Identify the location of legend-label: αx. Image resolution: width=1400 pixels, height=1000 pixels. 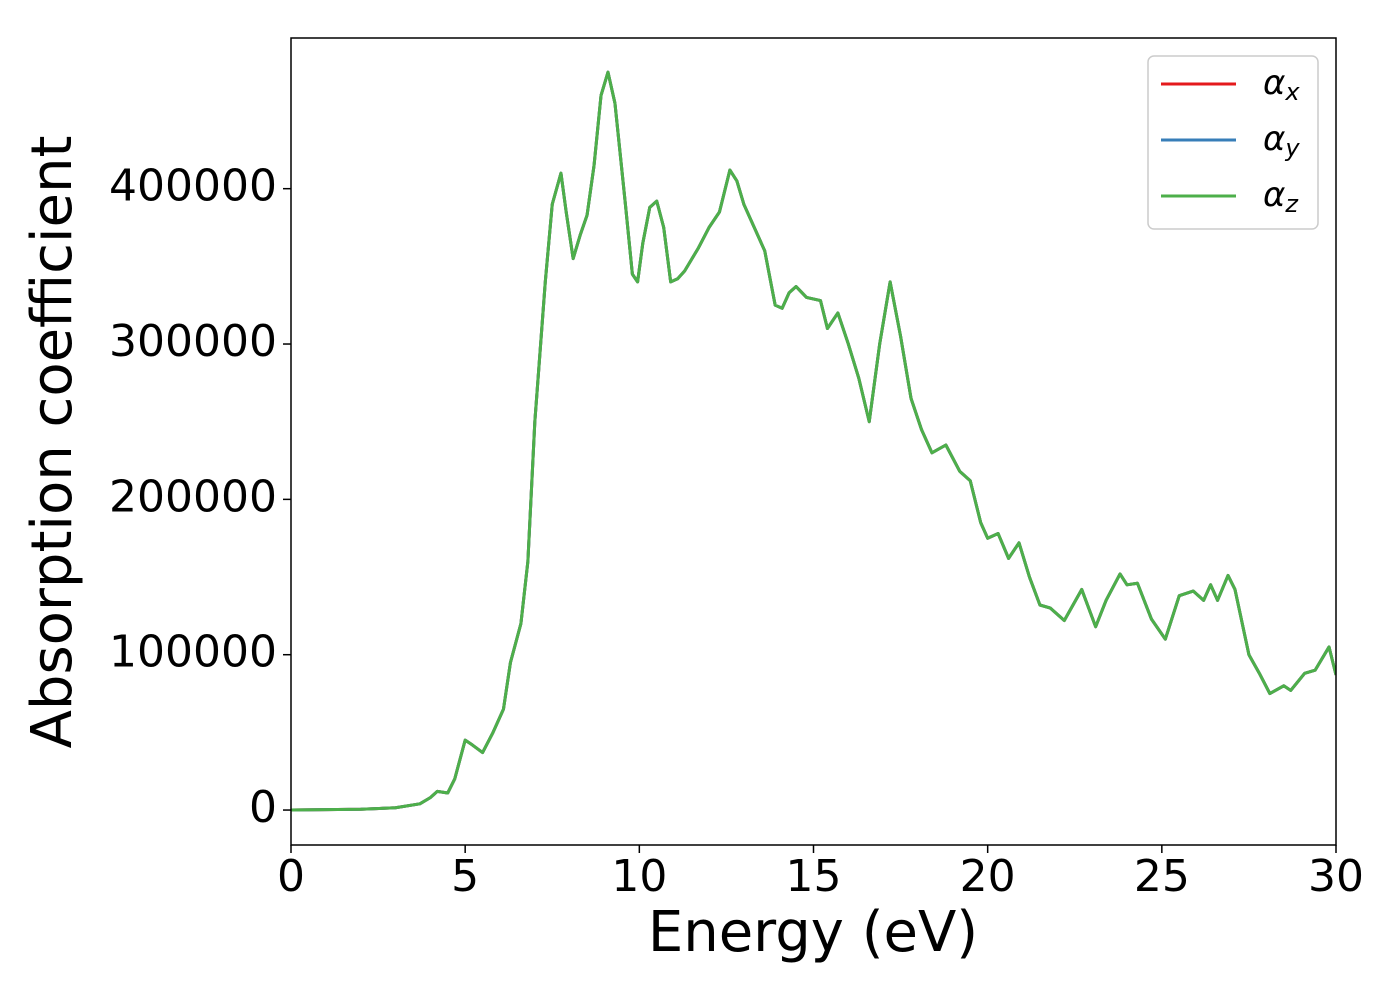
(1281, 85).